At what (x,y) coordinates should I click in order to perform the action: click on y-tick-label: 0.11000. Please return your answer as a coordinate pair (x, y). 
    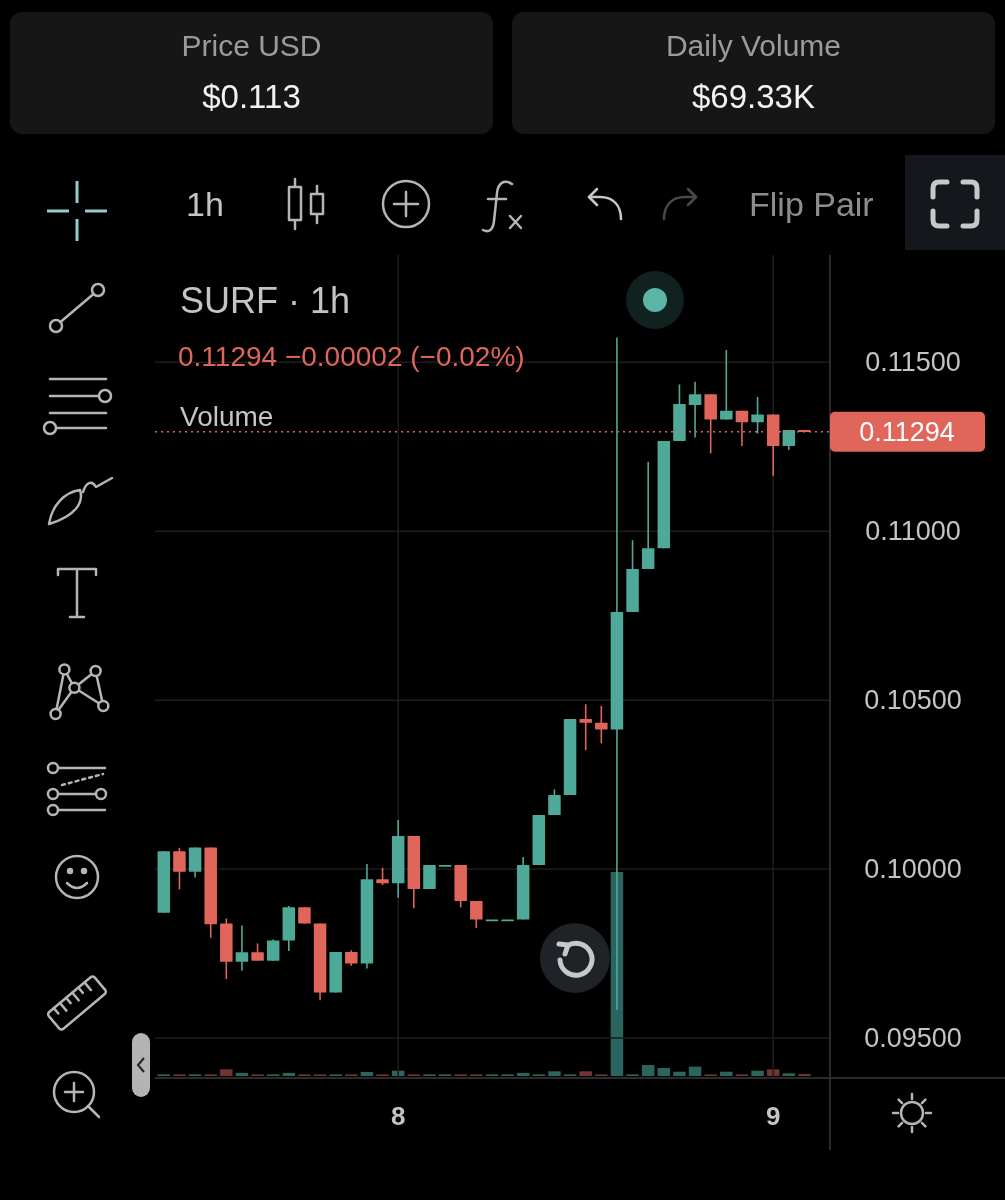
    Looking at the image, I should click on (913, 531).